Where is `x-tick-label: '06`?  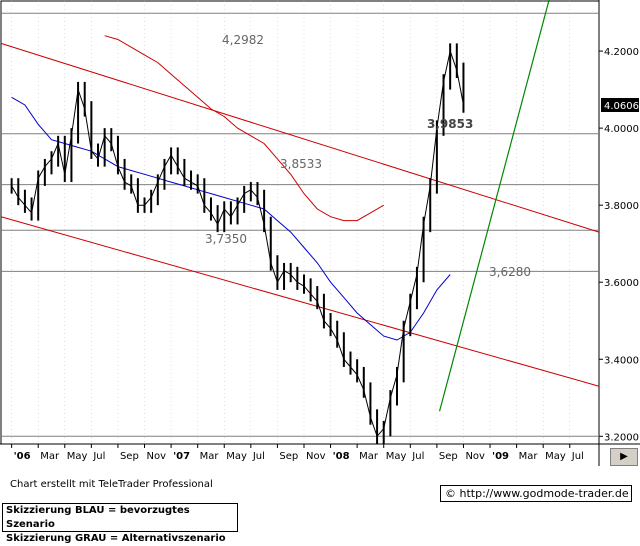
x-tick-label: '06 is located at coordinates (22, 456).